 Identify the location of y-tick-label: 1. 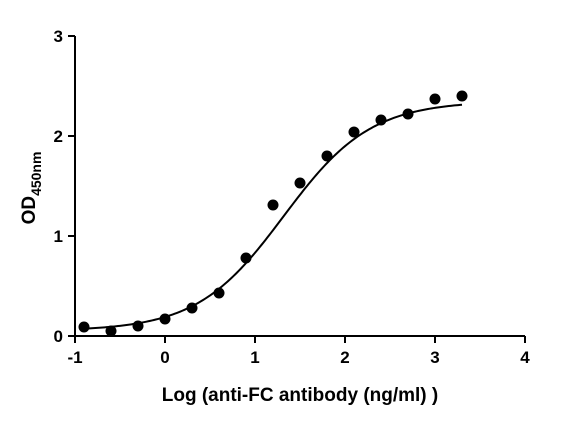
(58, 236).